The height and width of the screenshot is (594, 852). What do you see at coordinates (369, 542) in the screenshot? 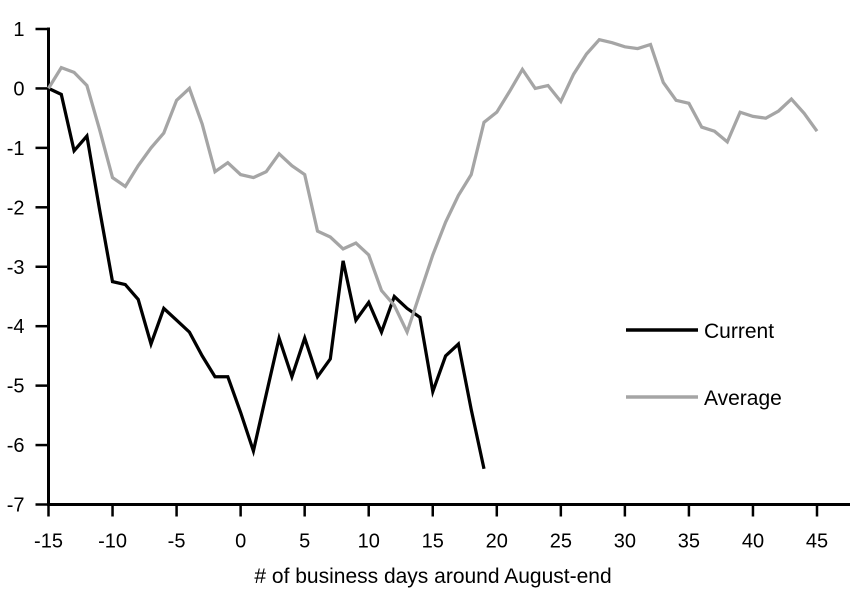
I see `x-tick-label: 10` at bounding box center [369, 542].